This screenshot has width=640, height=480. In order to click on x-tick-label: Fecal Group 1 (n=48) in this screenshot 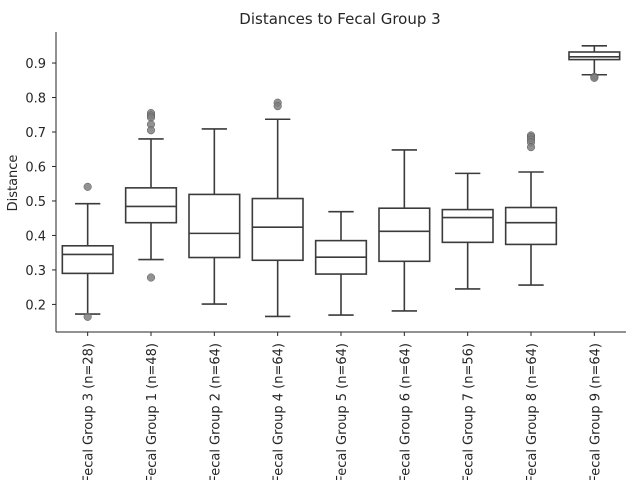, I will do `click(152, 411)`.